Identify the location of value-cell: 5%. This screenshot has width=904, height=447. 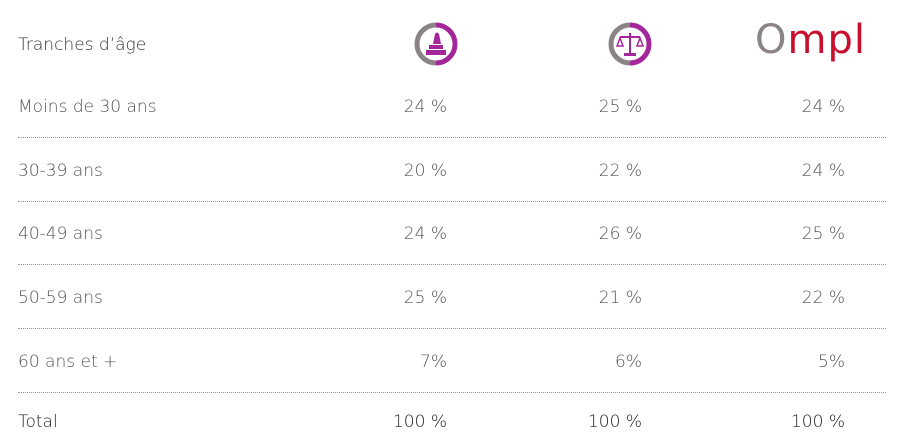
(831, 361).